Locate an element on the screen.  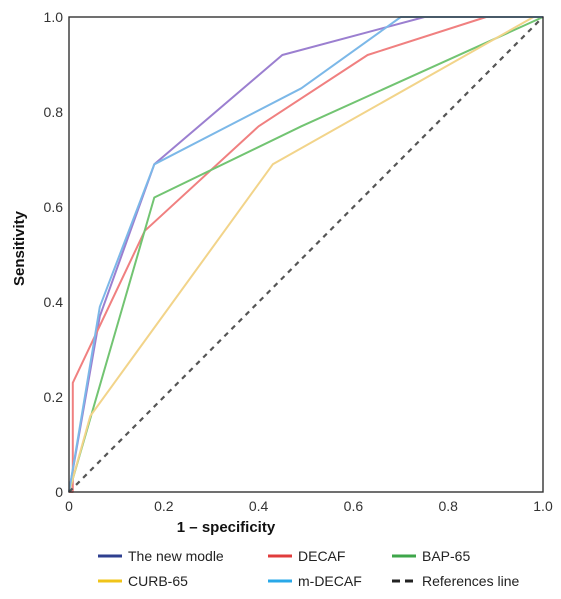
y-tick-label: 1.0 is located at coordinates (54, 17).